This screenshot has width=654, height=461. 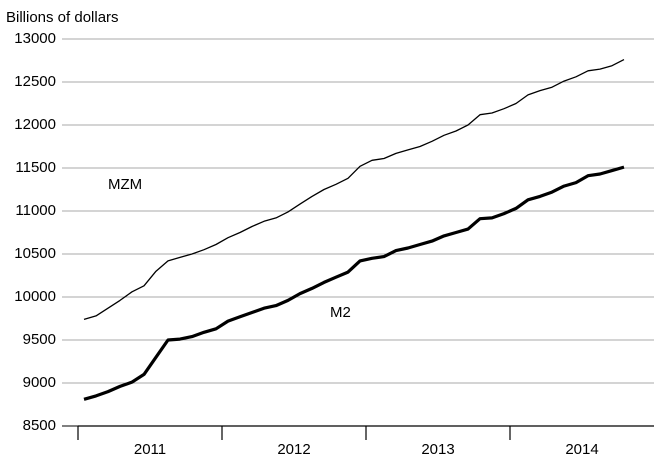 What do you see at coordinates (62, 17) in the screenshot?
I see `chart-title: Billions of dollars` at bounding box center [62, 17].